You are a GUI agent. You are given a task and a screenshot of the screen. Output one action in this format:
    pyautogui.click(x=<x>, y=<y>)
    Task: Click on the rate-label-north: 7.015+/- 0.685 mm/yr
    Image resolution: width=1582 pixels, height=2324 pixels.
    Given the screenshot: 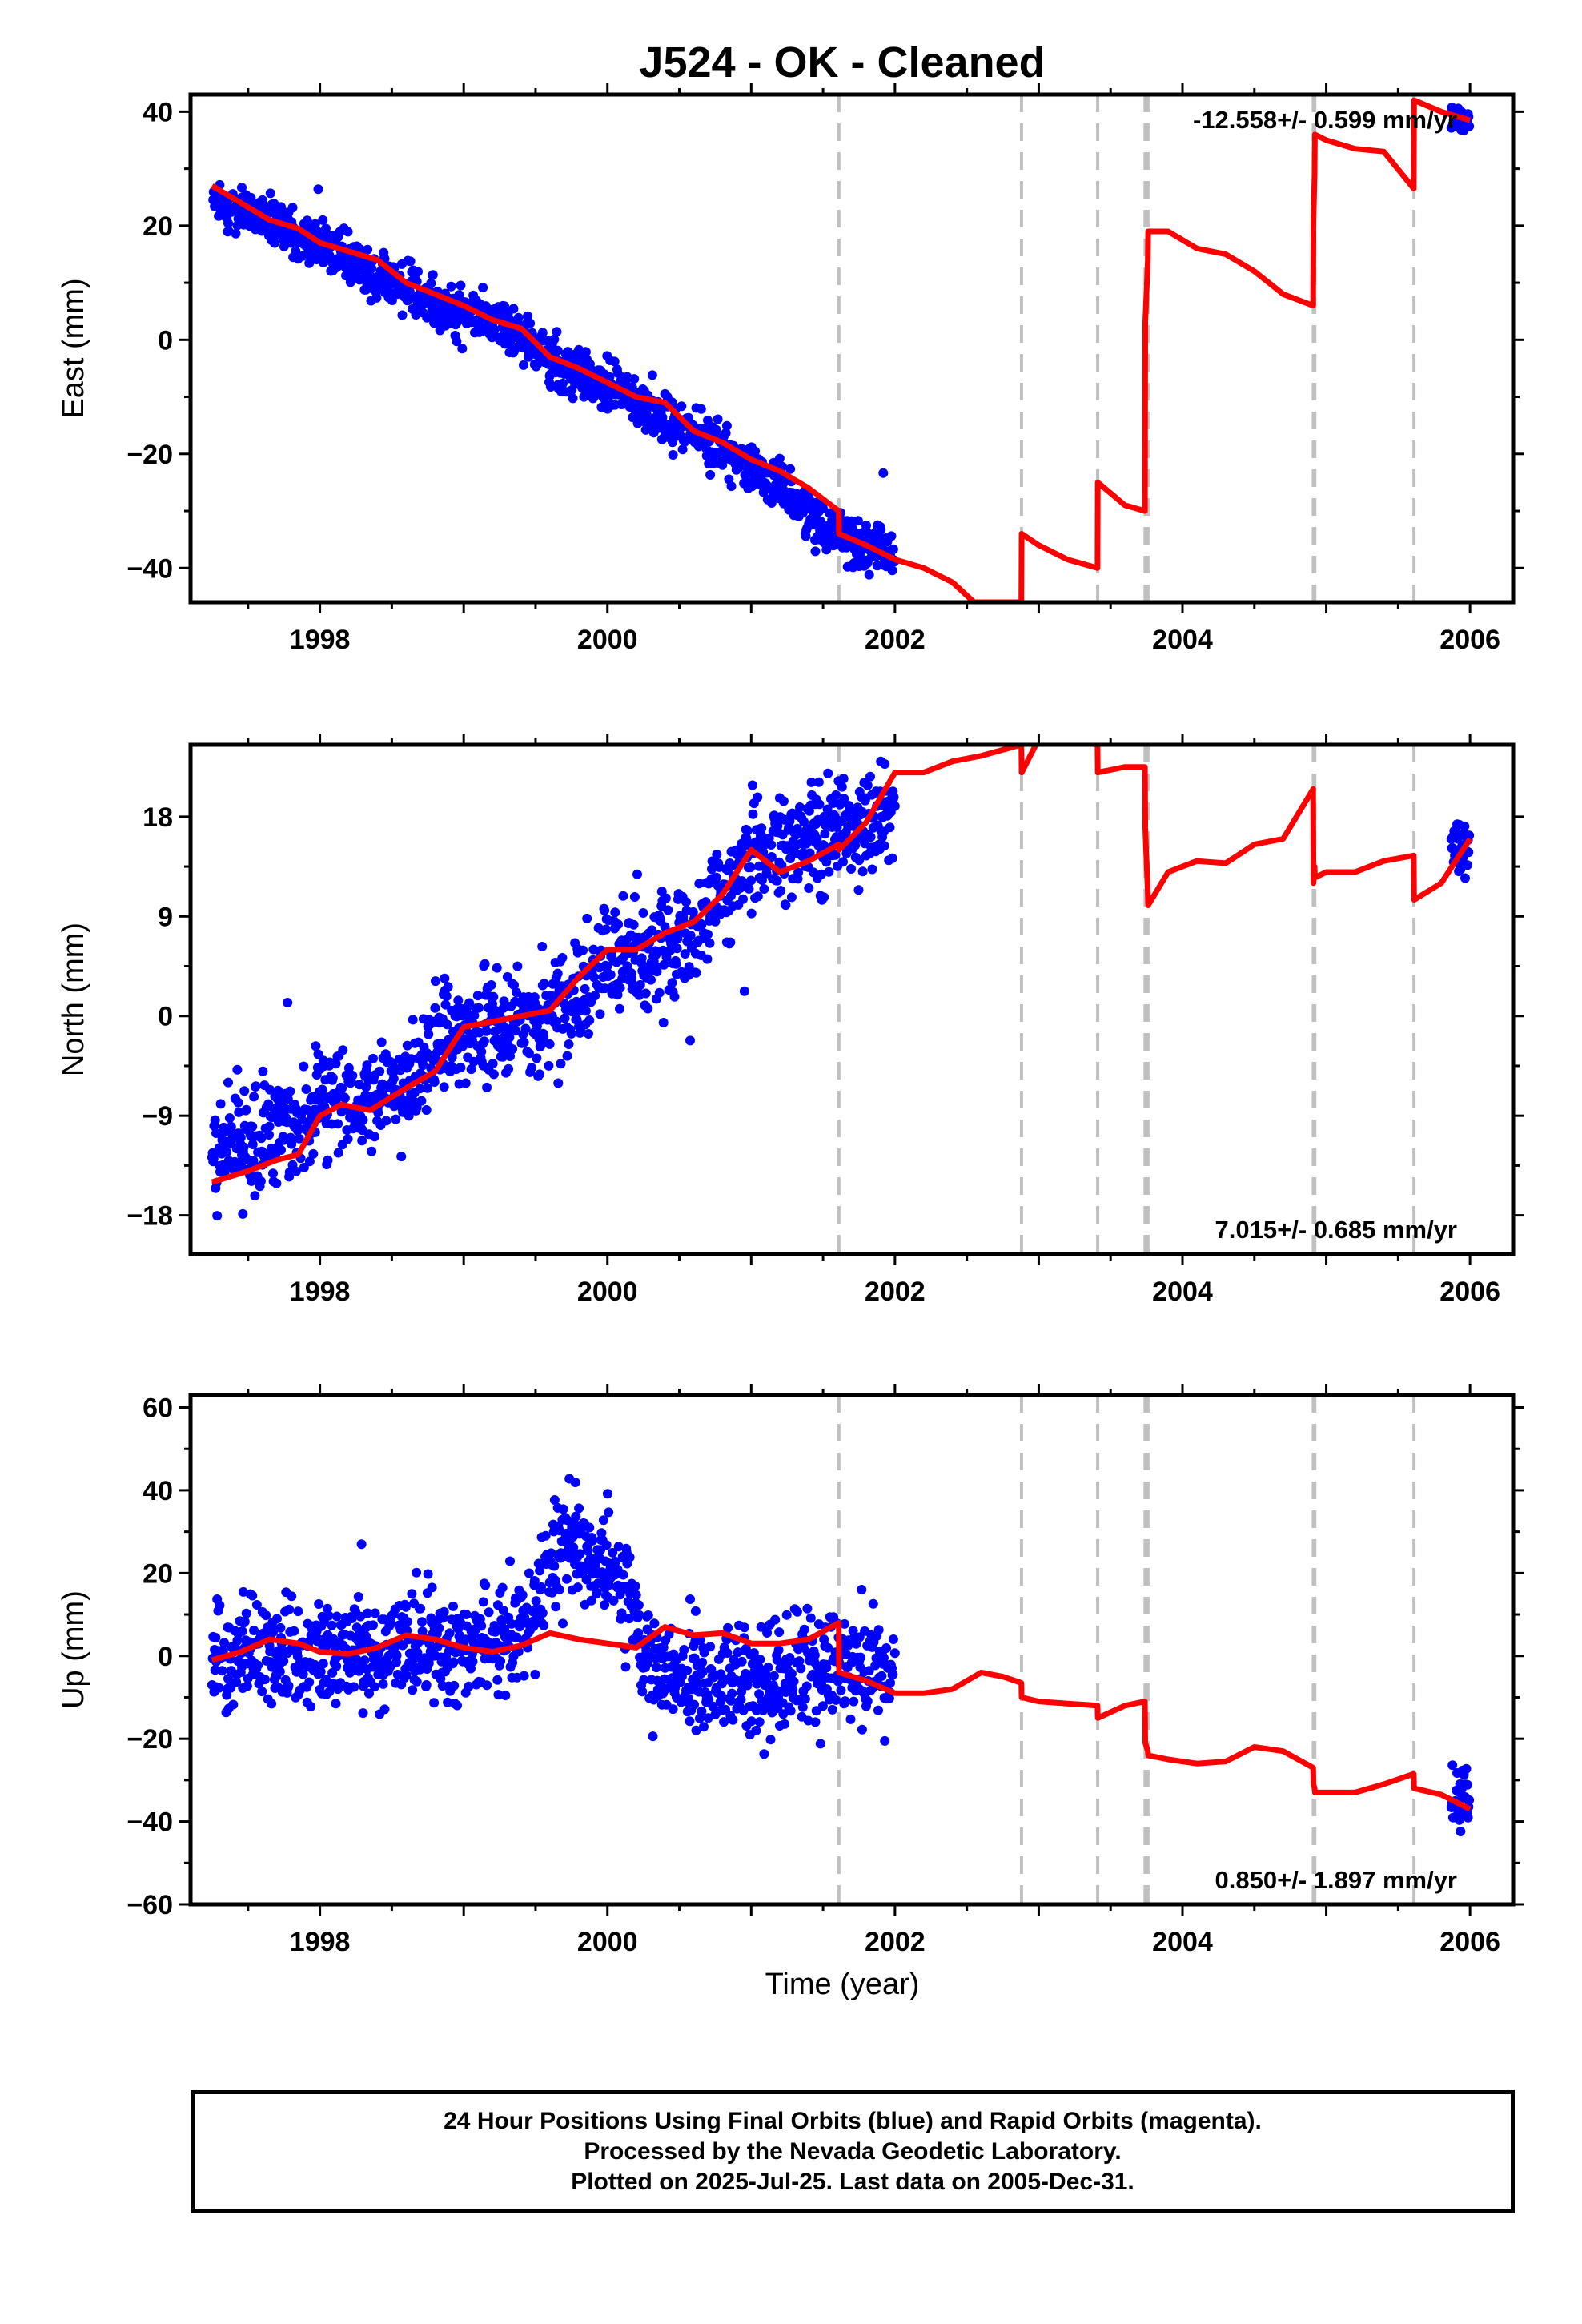 What is the action you would take?
    pyautogui.click(x=1336, y=1230)
    